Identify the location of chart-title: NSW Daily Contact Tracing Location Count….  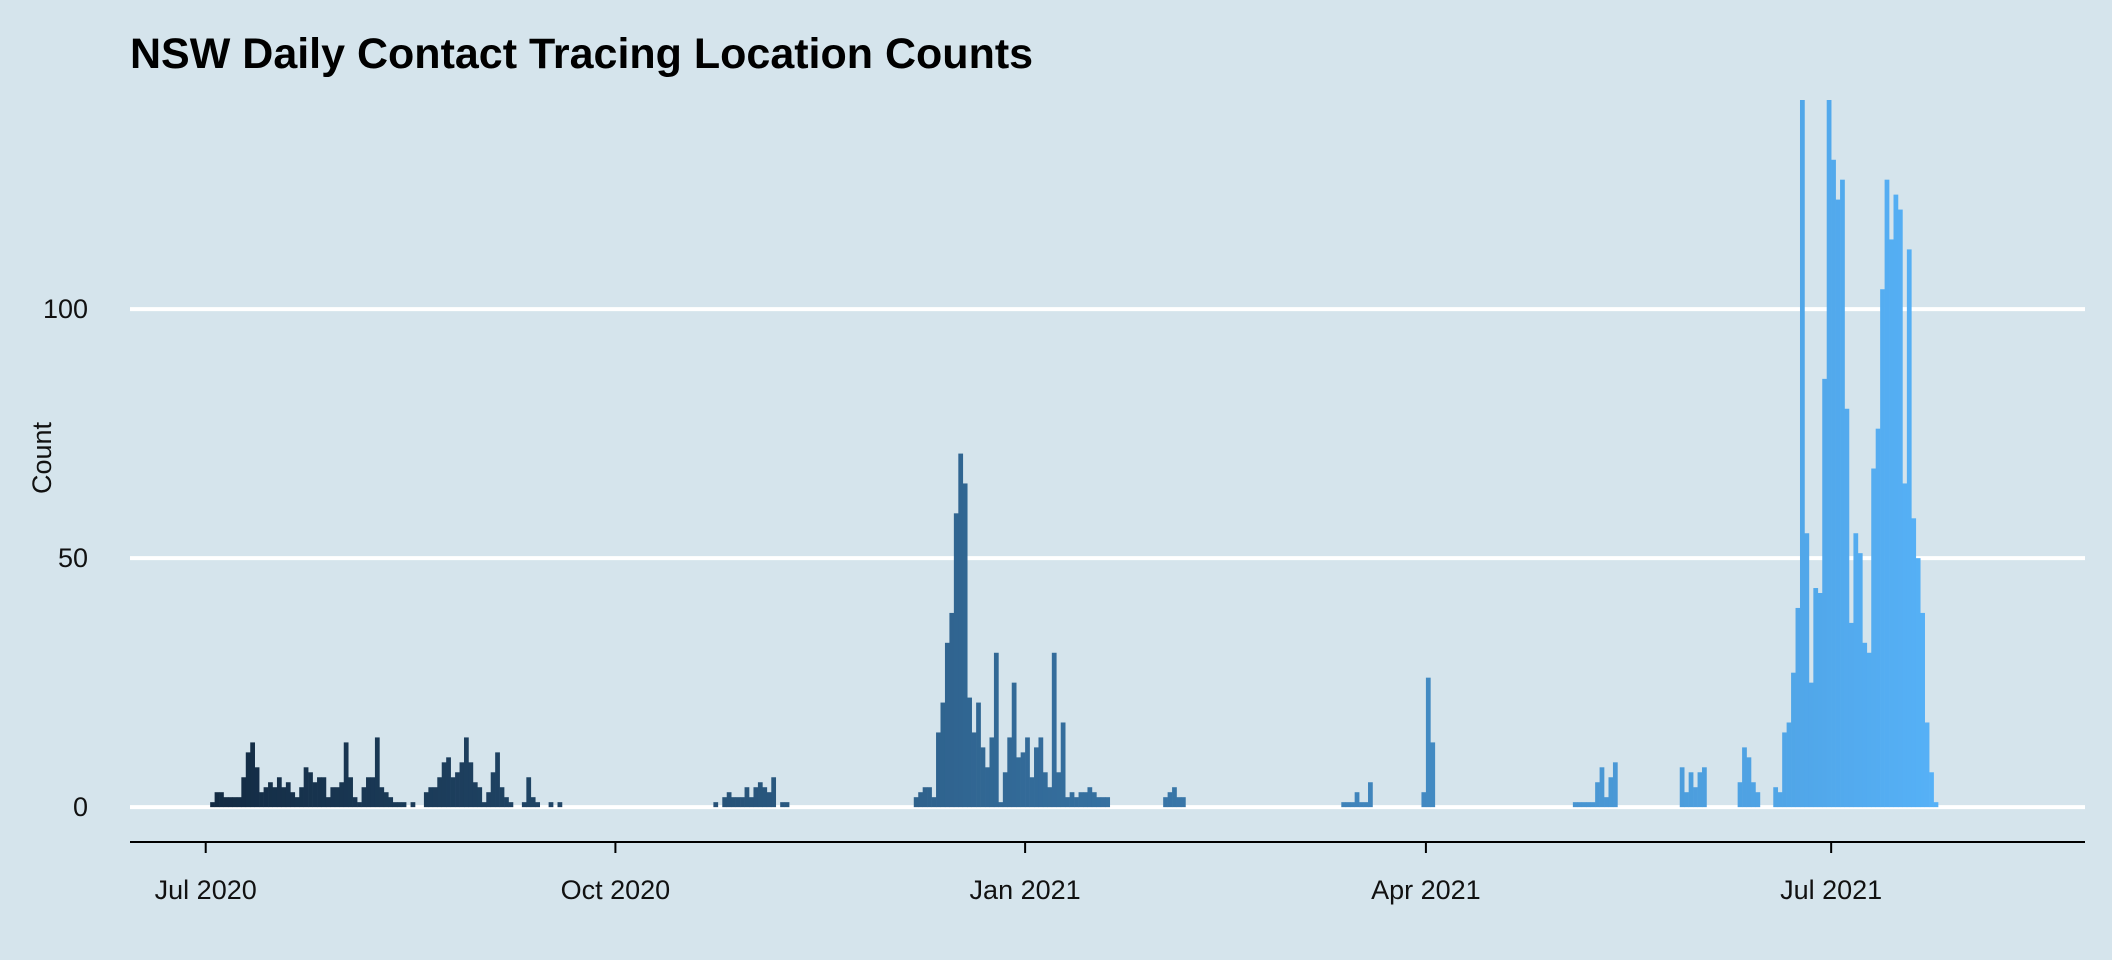
(581, 54).